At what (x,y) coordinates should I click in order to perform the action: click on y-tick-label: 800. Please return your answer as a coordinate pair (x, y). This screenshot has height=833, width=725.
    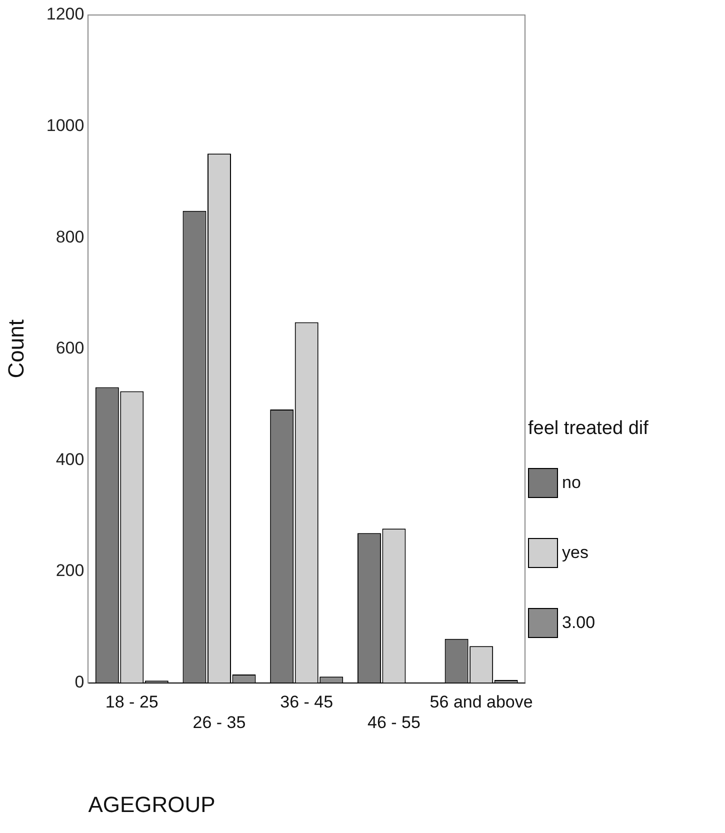
    Looking at the image, I should click on (70, 236).